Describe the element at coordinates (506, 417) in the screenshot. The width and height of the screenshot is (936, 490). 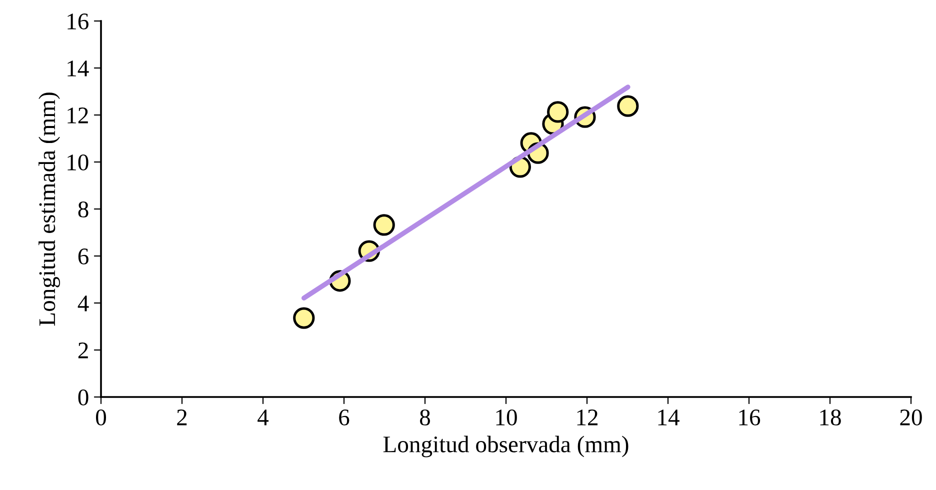
I see `x-tick-label: 10` at that location.